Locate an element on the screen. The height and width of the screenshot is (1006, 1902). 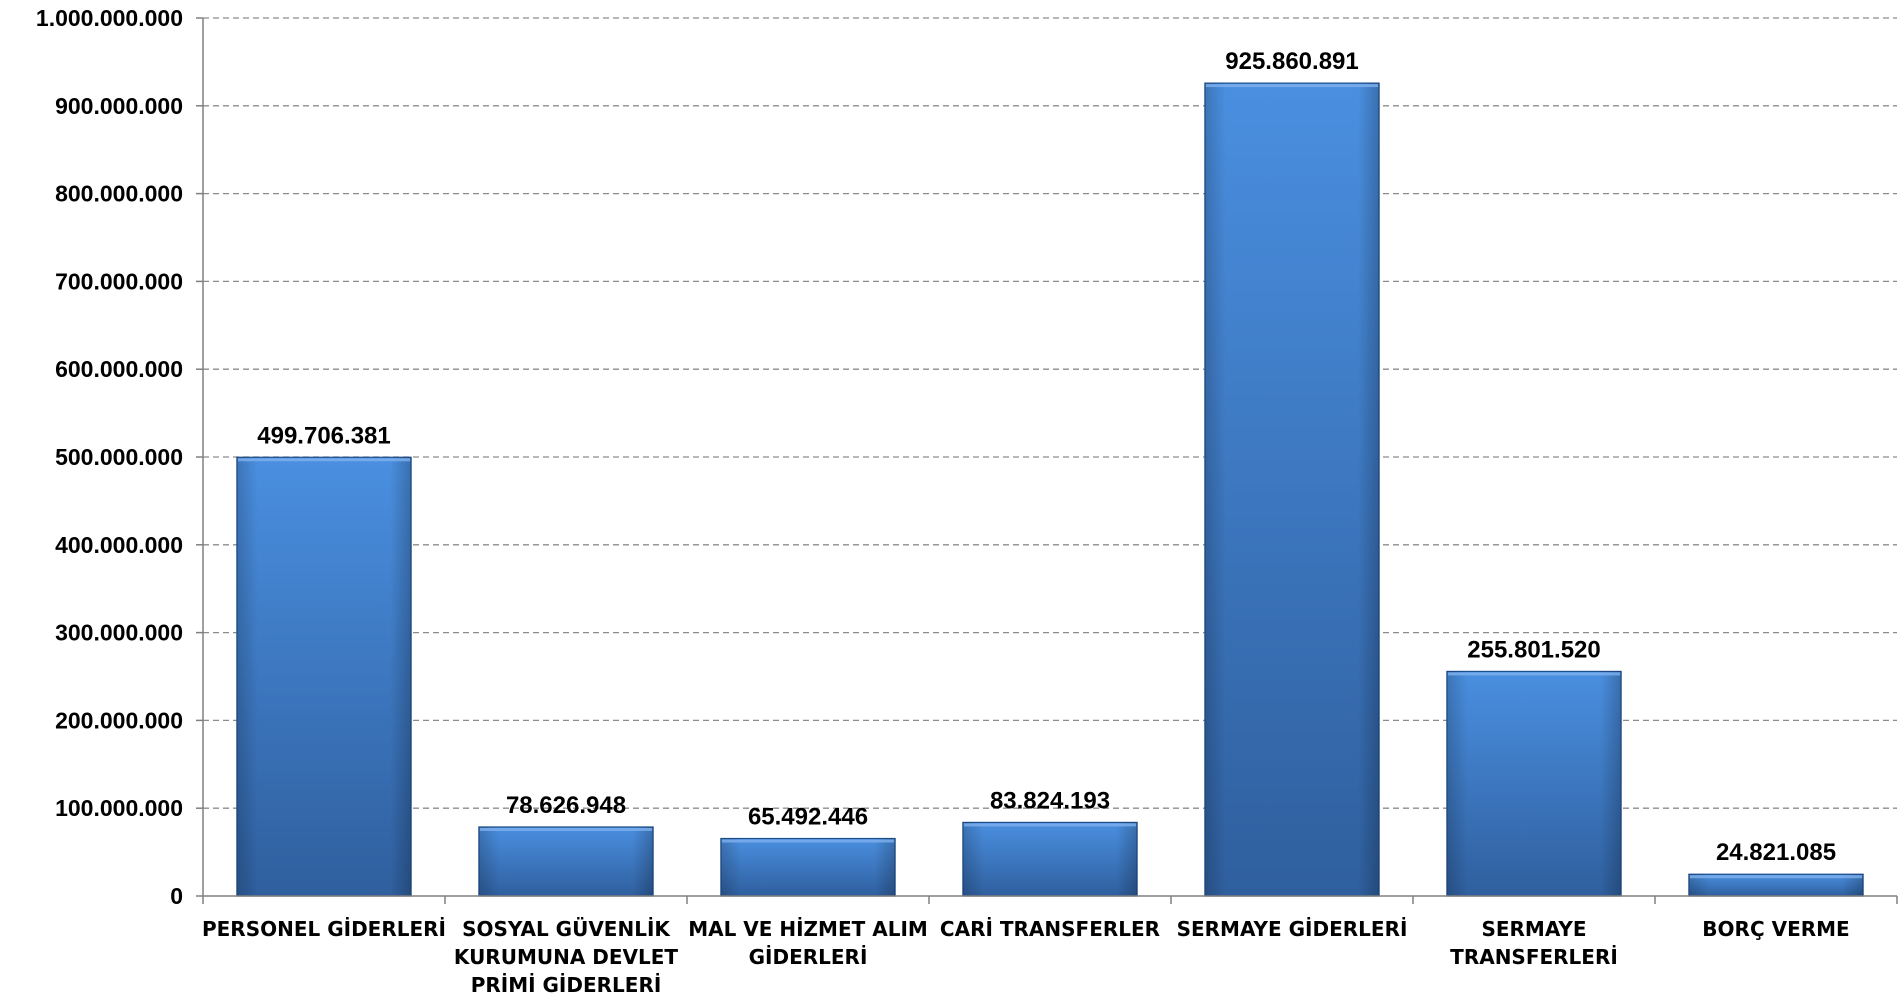
x-tick-label-line: GİDERLERİ is located at coordinates (808, 957).